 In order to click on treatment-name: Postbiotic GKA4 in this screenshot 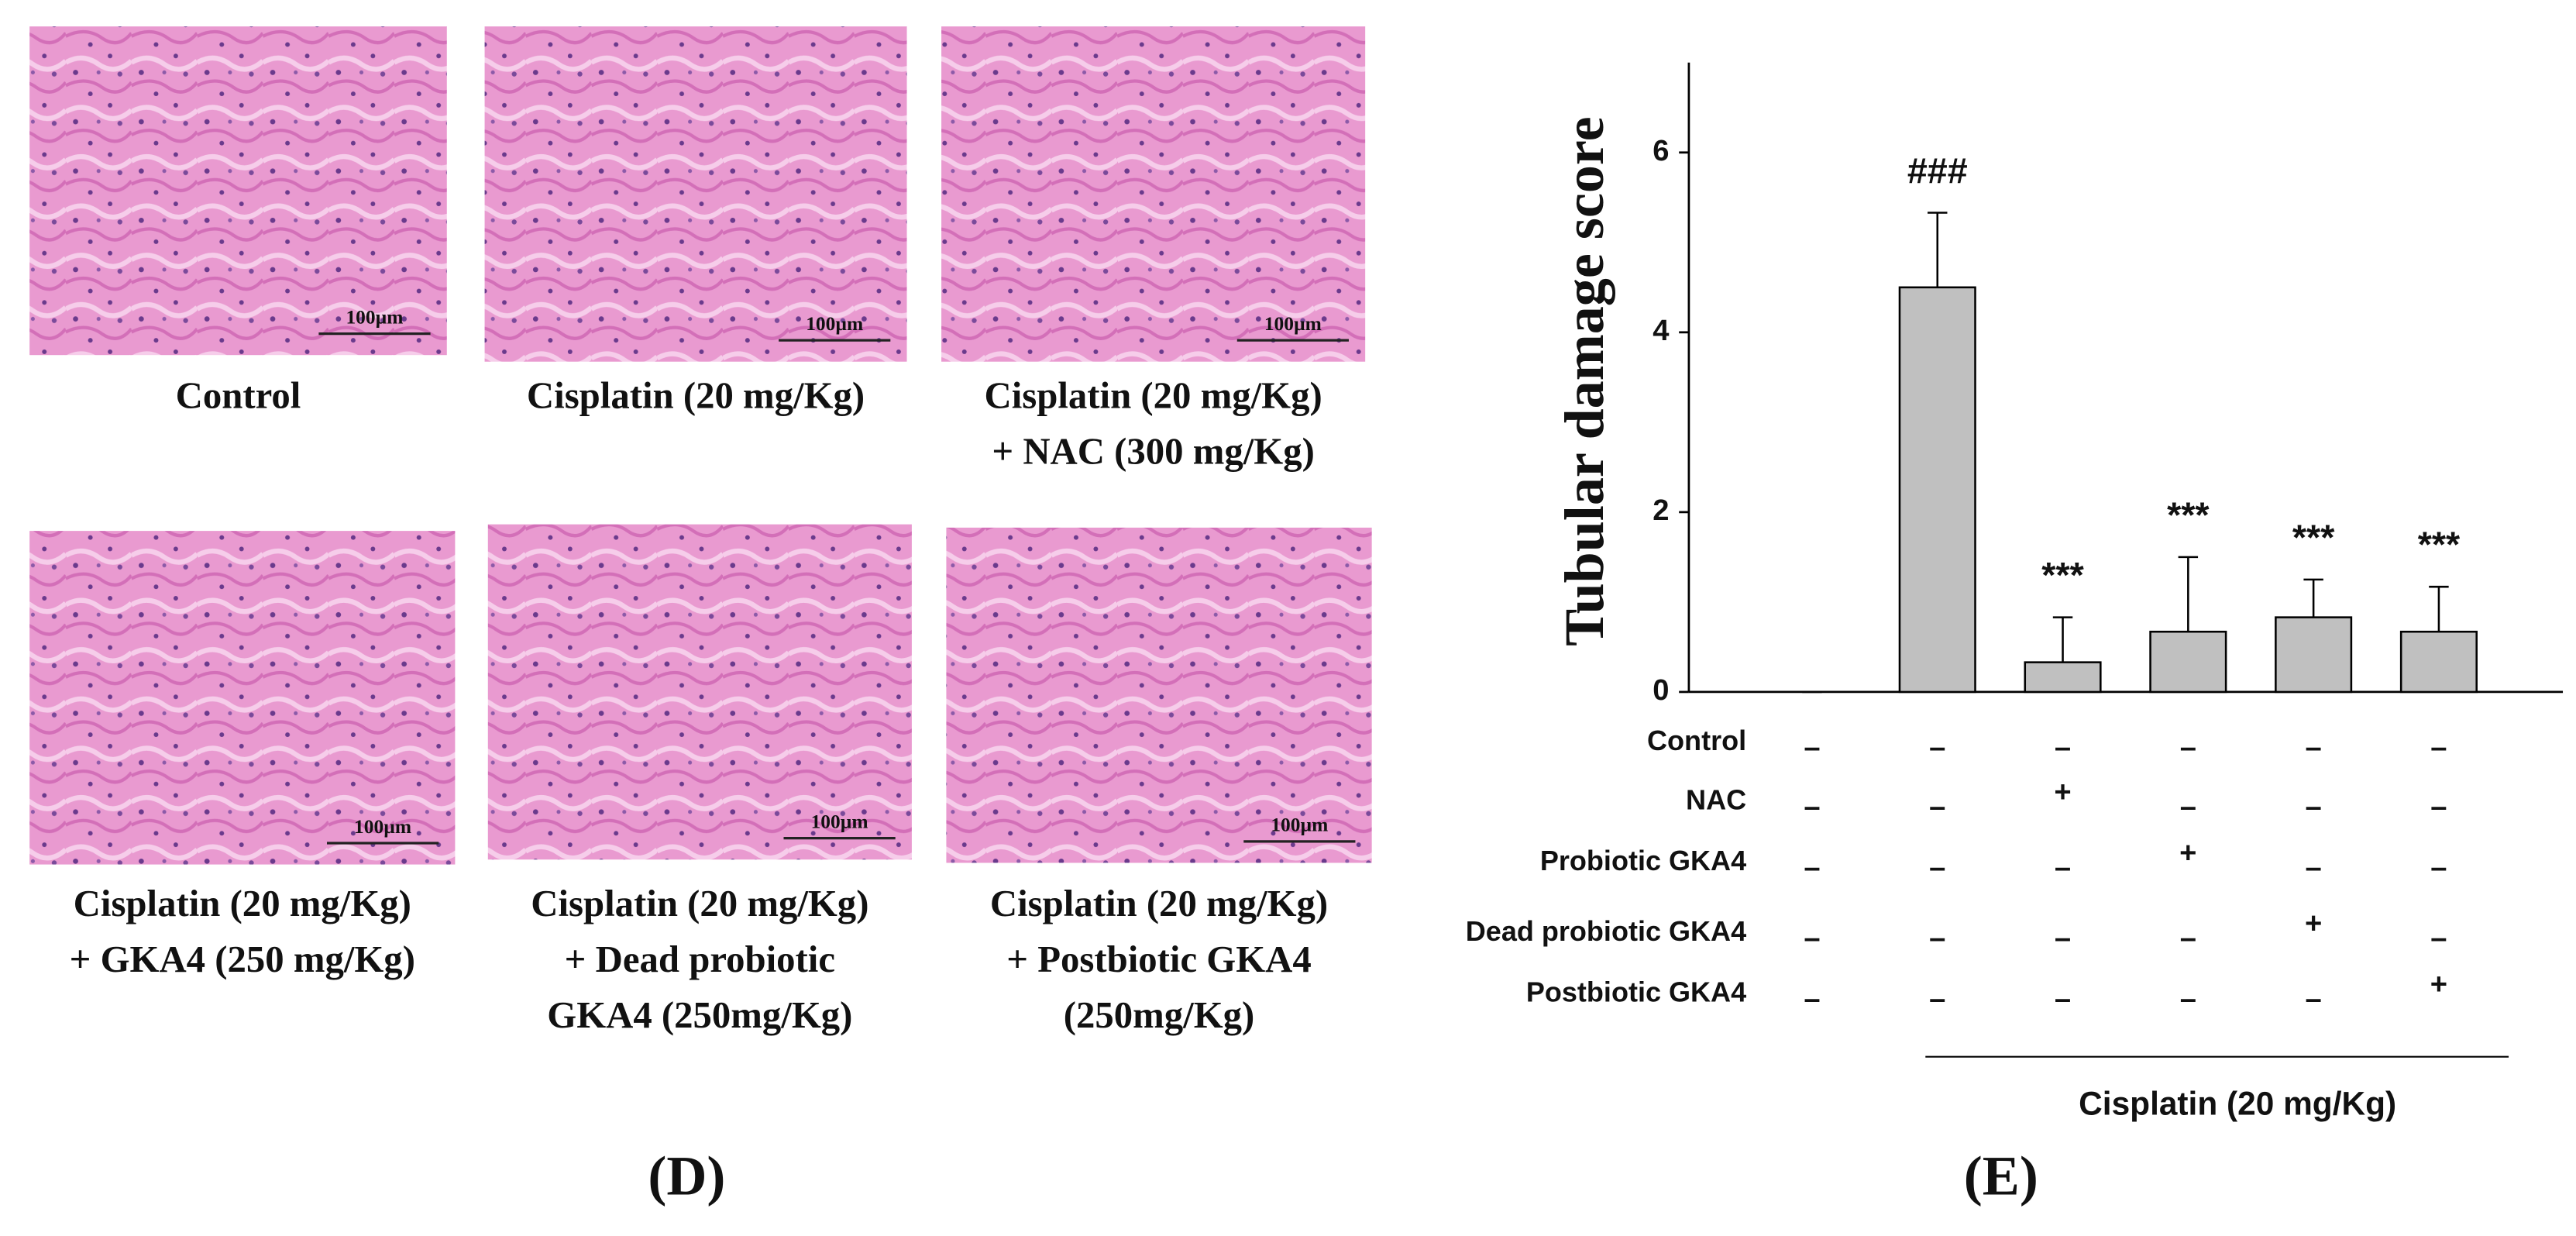, I will do `click(1636, 992)`.